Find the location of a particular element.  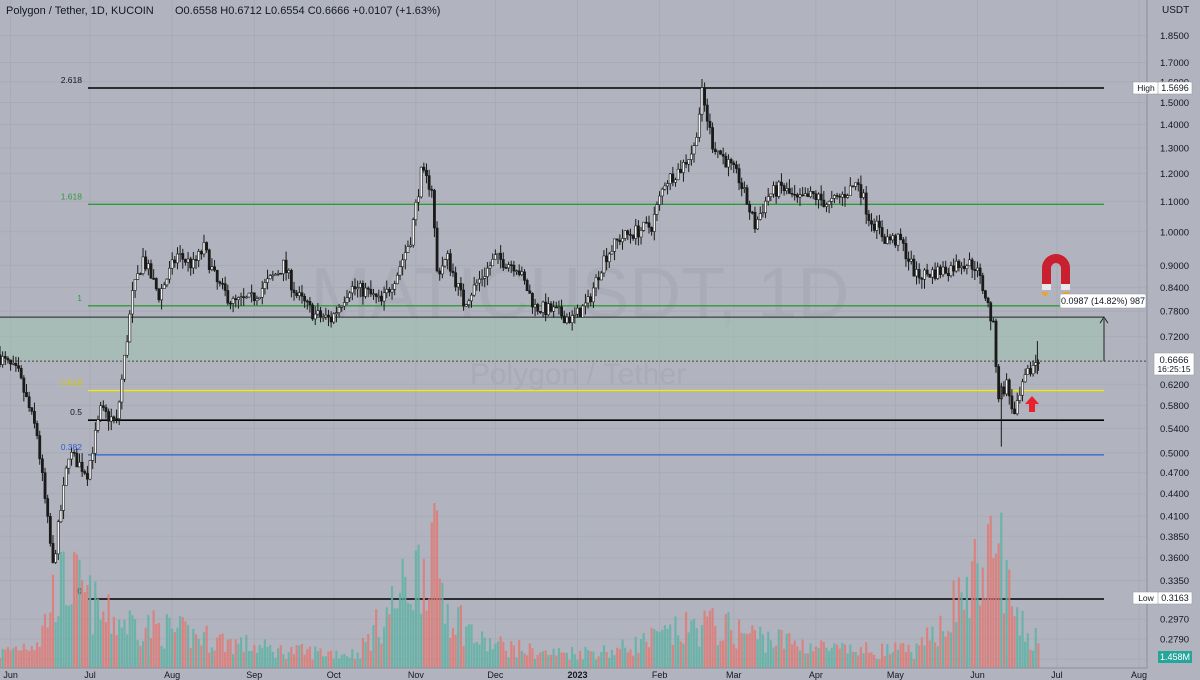

currency-label: USDT is located at coordinates (1175, 10).